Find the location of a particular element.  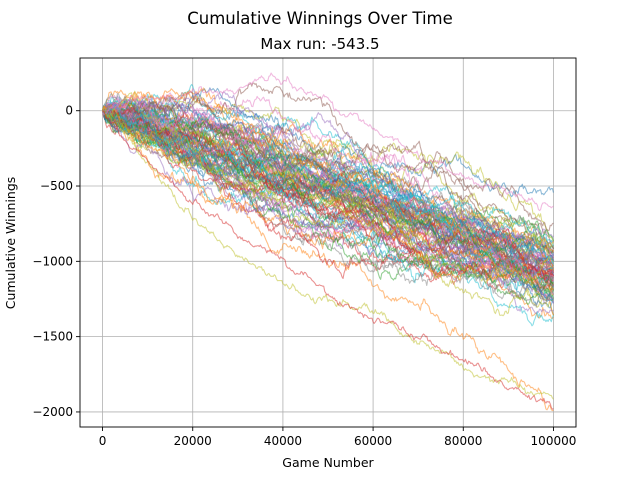

x-tick-label: 40000 is located at coordinates (283, 441).